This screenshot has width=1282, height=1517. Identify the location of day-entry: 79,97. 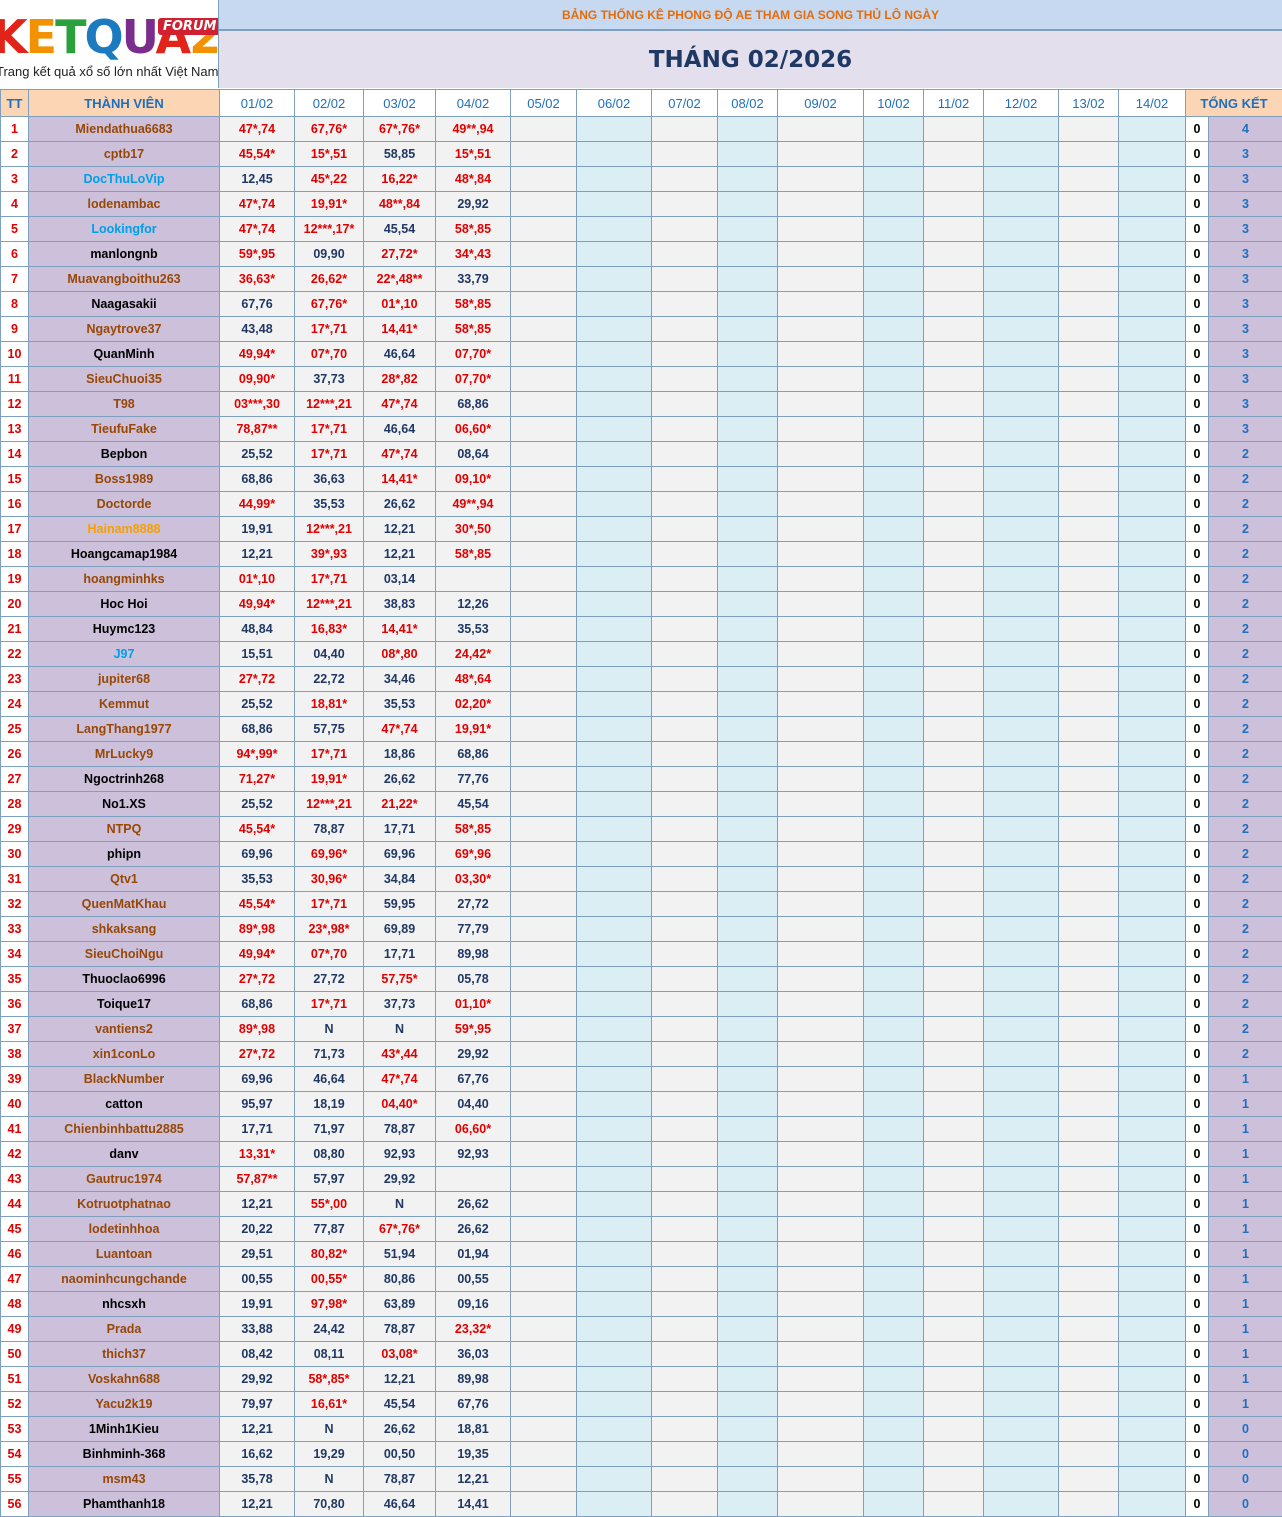
(257, 1404).